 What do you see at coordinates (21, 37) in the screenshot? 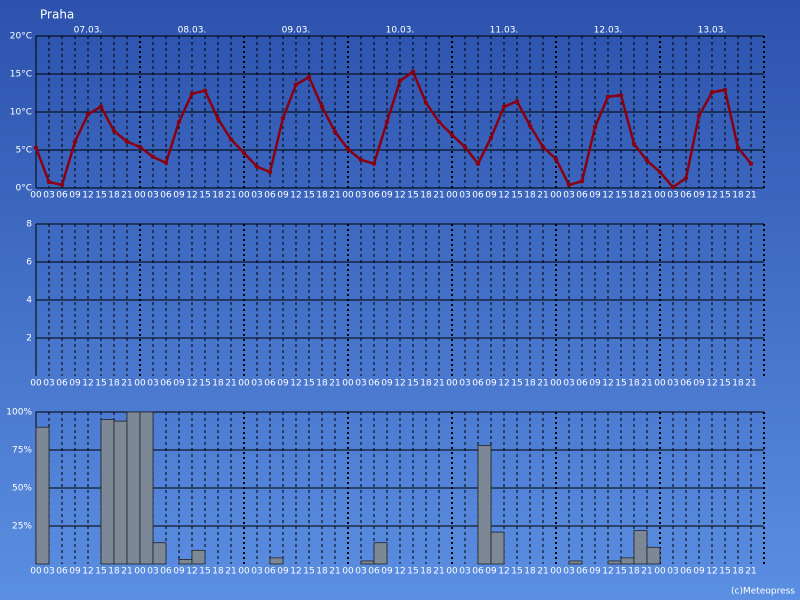
I see `y-tick-label: 20°C` at bounding box center [21, 37].